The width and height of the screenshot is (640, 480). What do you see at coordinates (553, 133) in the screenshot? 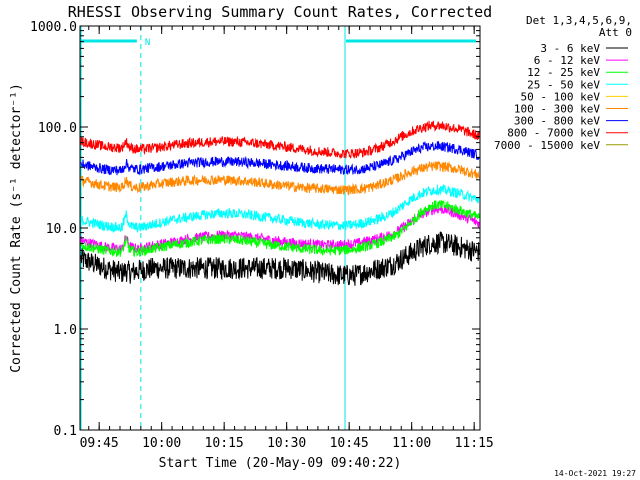
I see `legend-entry-label: 800 - 7000 keV` at bounding box center [553, 133].